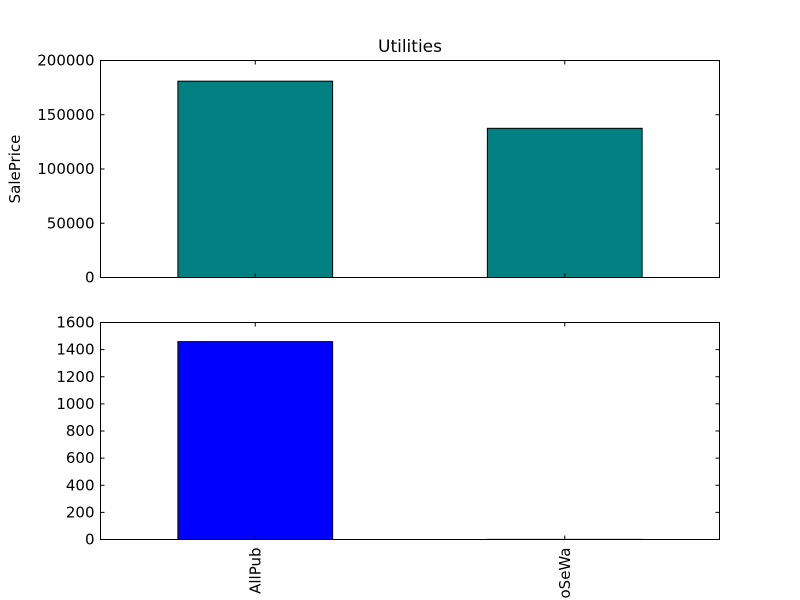 This screenshot has height=600, width=800. What do you see at coordinates (65, 115) in the screenshot?
I see `y-tick-label: 150000` at bounding box center [65, 115].